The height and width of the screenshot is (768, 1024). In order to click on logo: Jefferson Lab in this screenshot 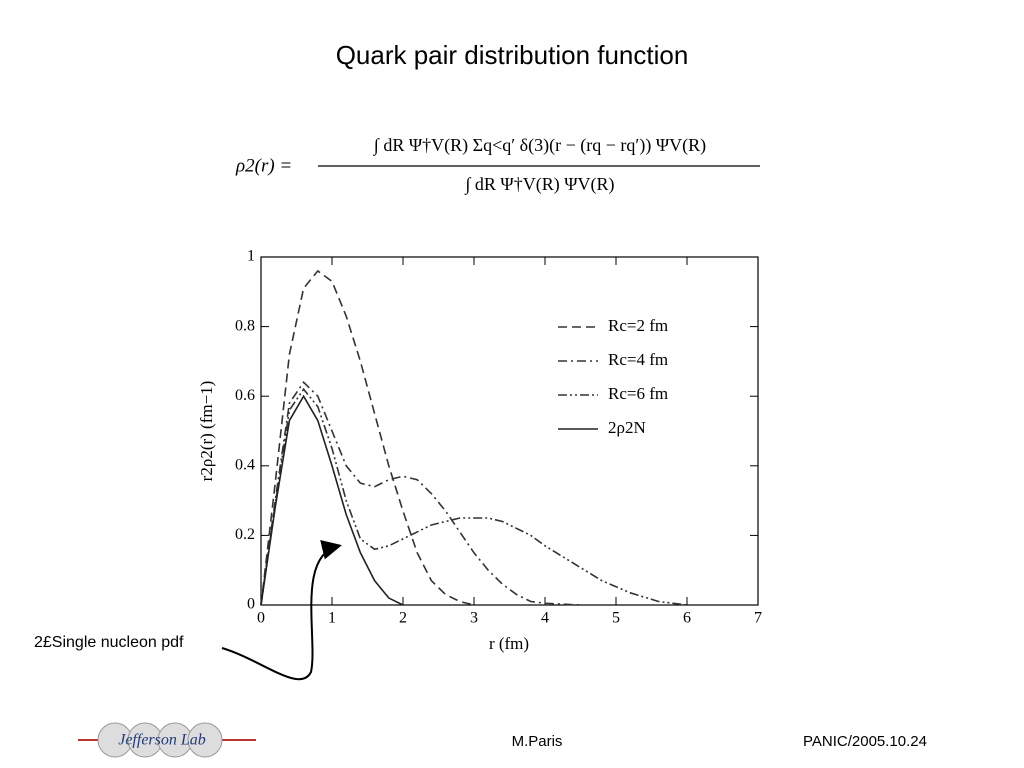, I will do `click(167, 740)`.